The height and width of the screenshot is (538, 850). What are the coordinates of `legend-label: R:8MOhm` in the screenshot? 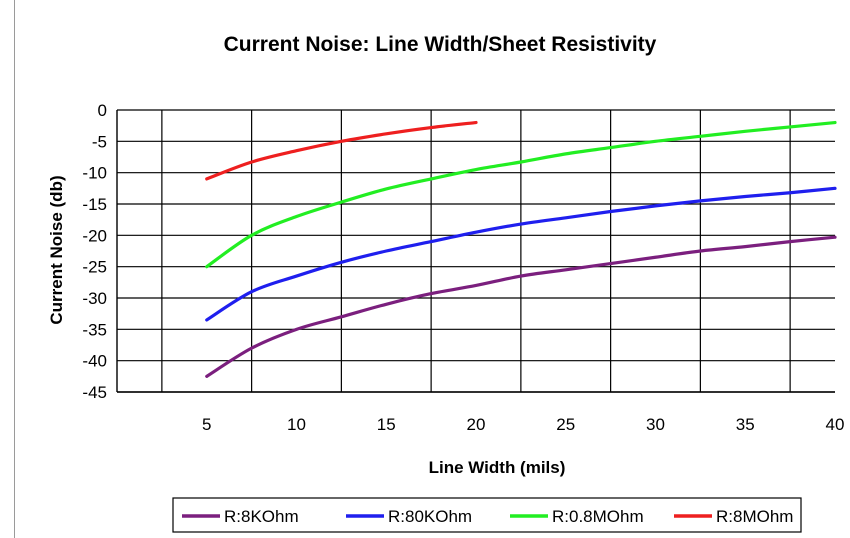 It's located at (754, 516).